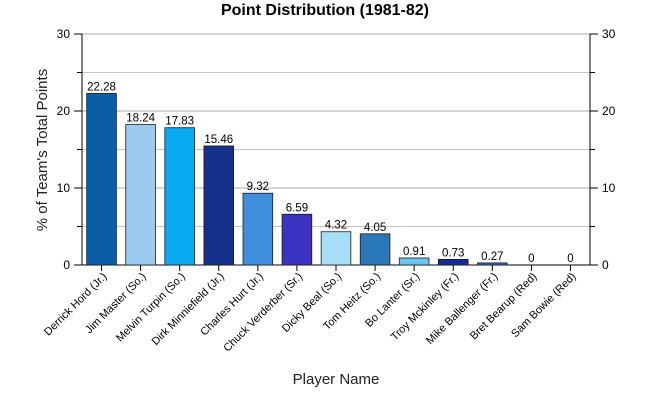 Image resolution: width=650 pixels, height=416 pixels. What do you see at coordinates (42, 150) in the screenshot?
I see `y-axis-title: % of Team's Total Points` at bounding box center [42, 150].